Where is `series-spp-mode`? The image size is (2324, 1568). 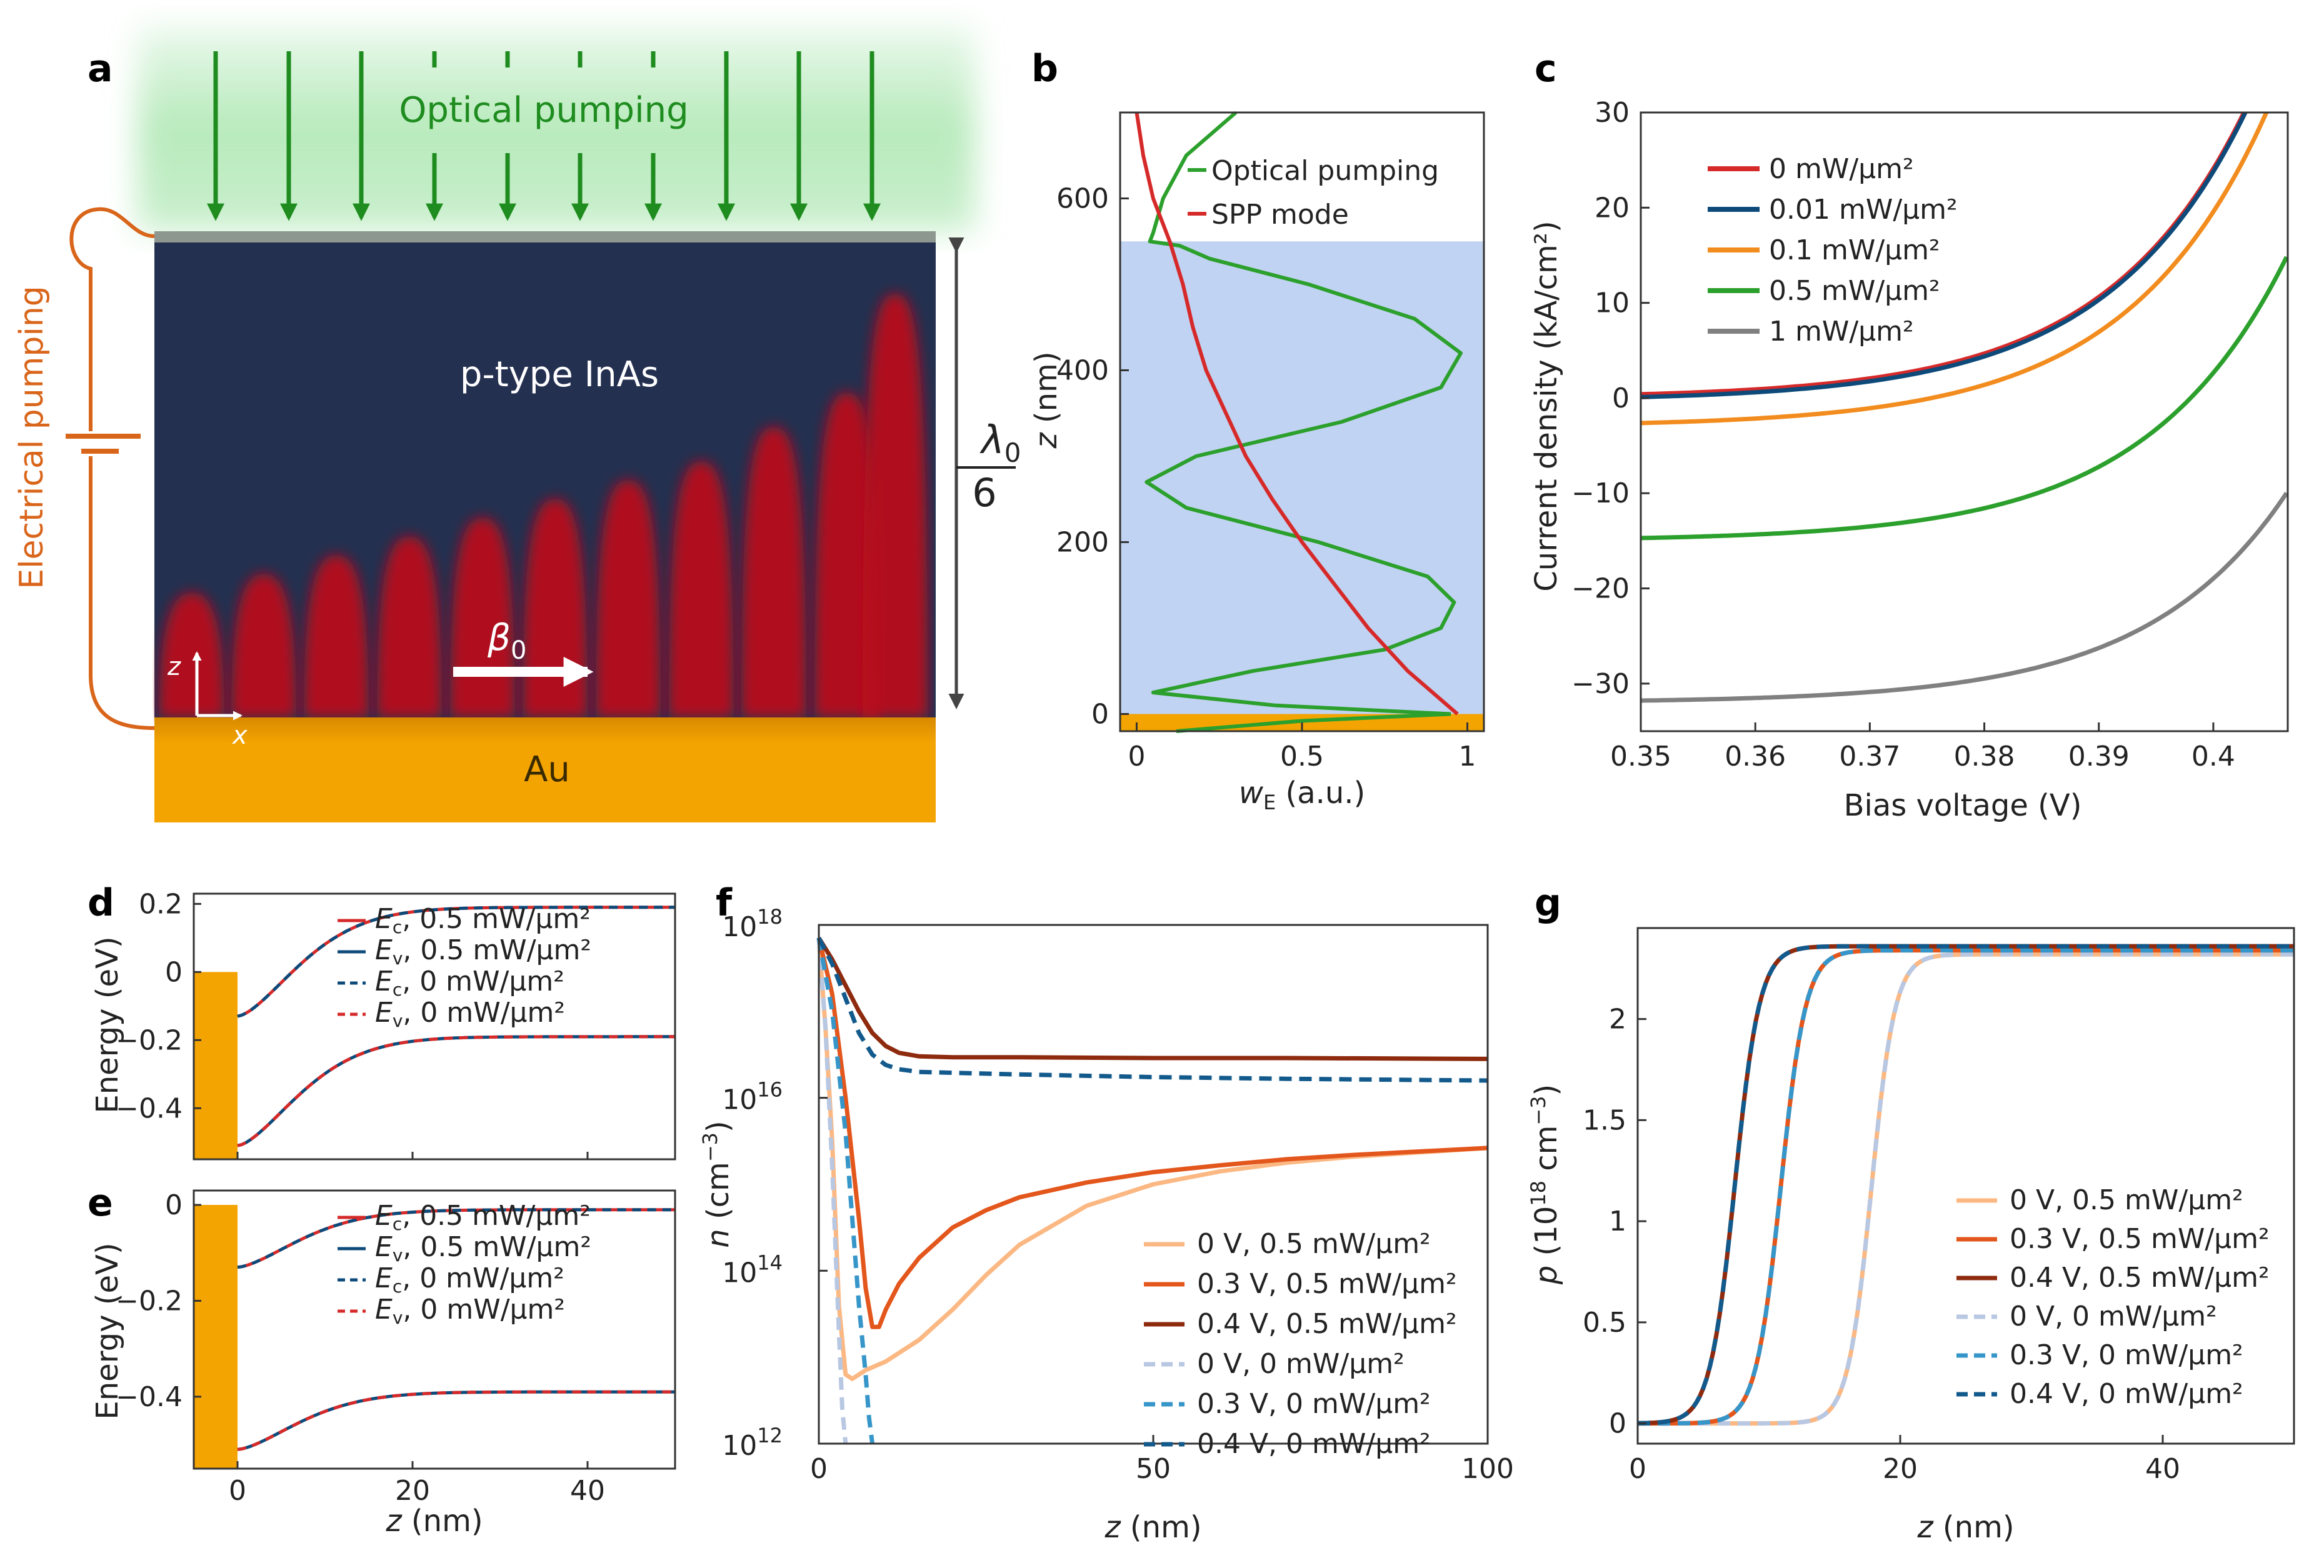
series-spp-mode is located at coordinates (1296, 414).